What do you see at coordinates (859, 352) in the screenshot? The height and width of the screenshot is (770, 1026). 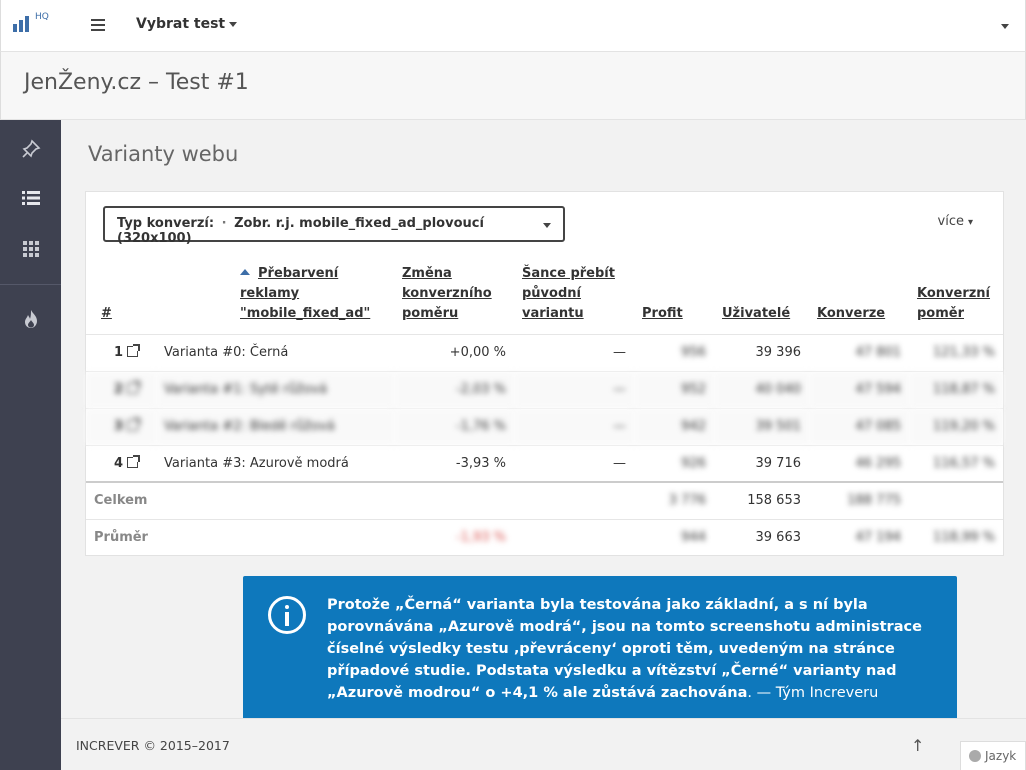 I see `row-conversions: 47 801` at bounding box center [859, 352].